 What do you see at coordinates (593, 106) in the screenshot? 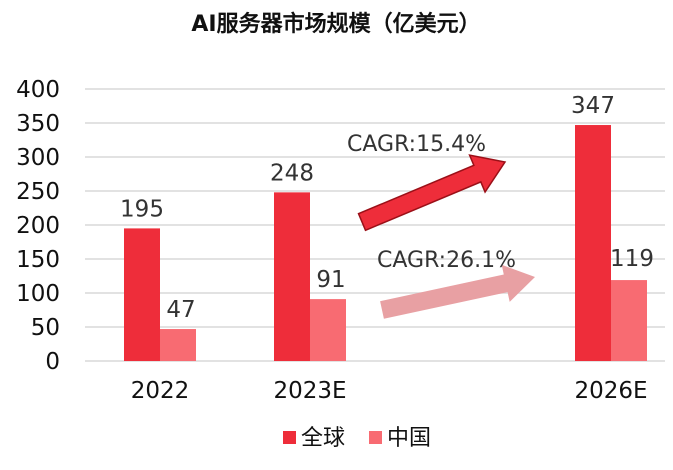
I see `data-label: 347` at bounding box center [593, 106].